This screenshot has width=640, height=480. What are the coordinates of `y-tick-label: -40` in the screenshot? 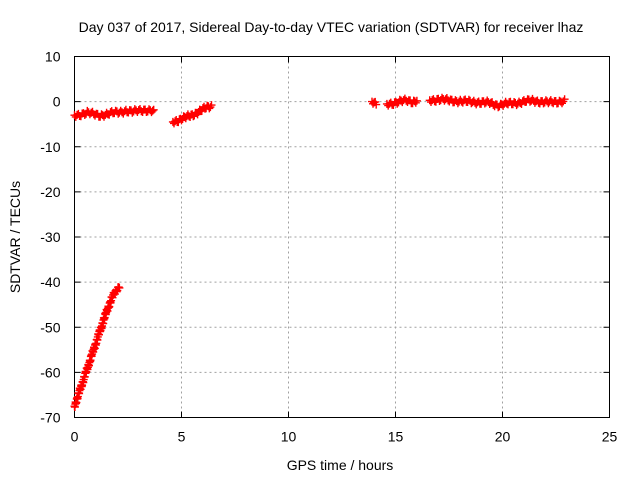 It's located at (50, 282).